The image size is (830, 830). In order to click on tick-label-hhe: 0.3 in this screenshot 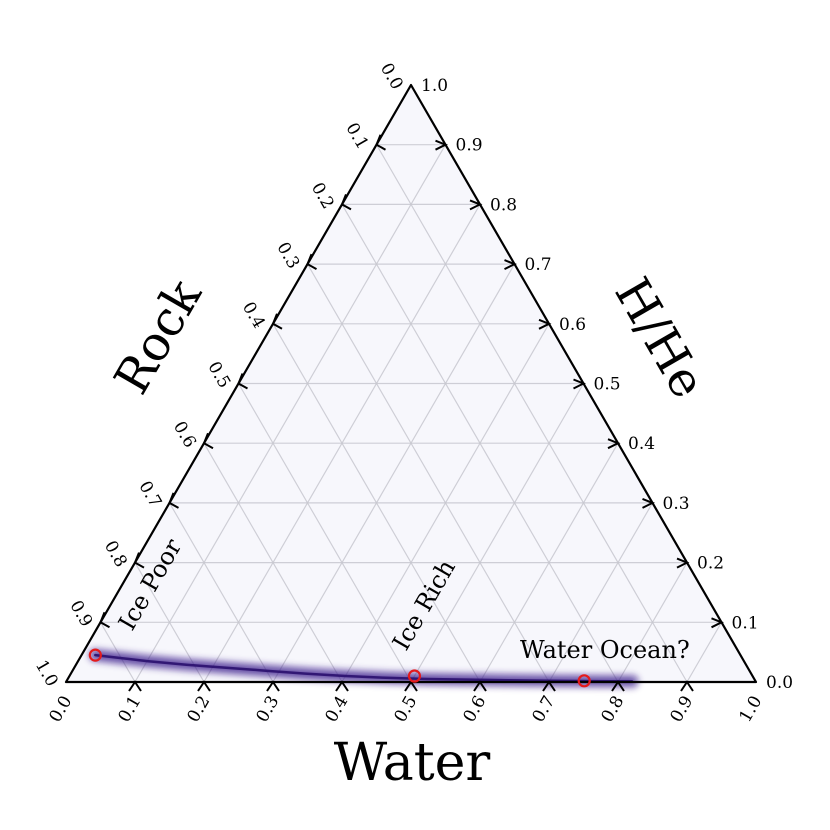, I will do `click(676, 504)`.